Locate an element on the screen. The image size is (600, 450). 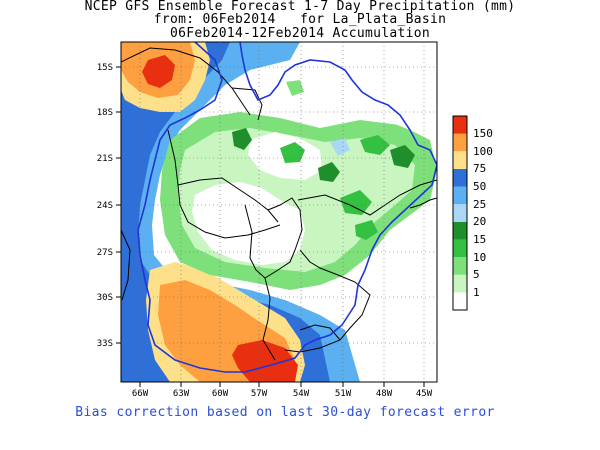
colorbar is located at coordinates (460, 213).